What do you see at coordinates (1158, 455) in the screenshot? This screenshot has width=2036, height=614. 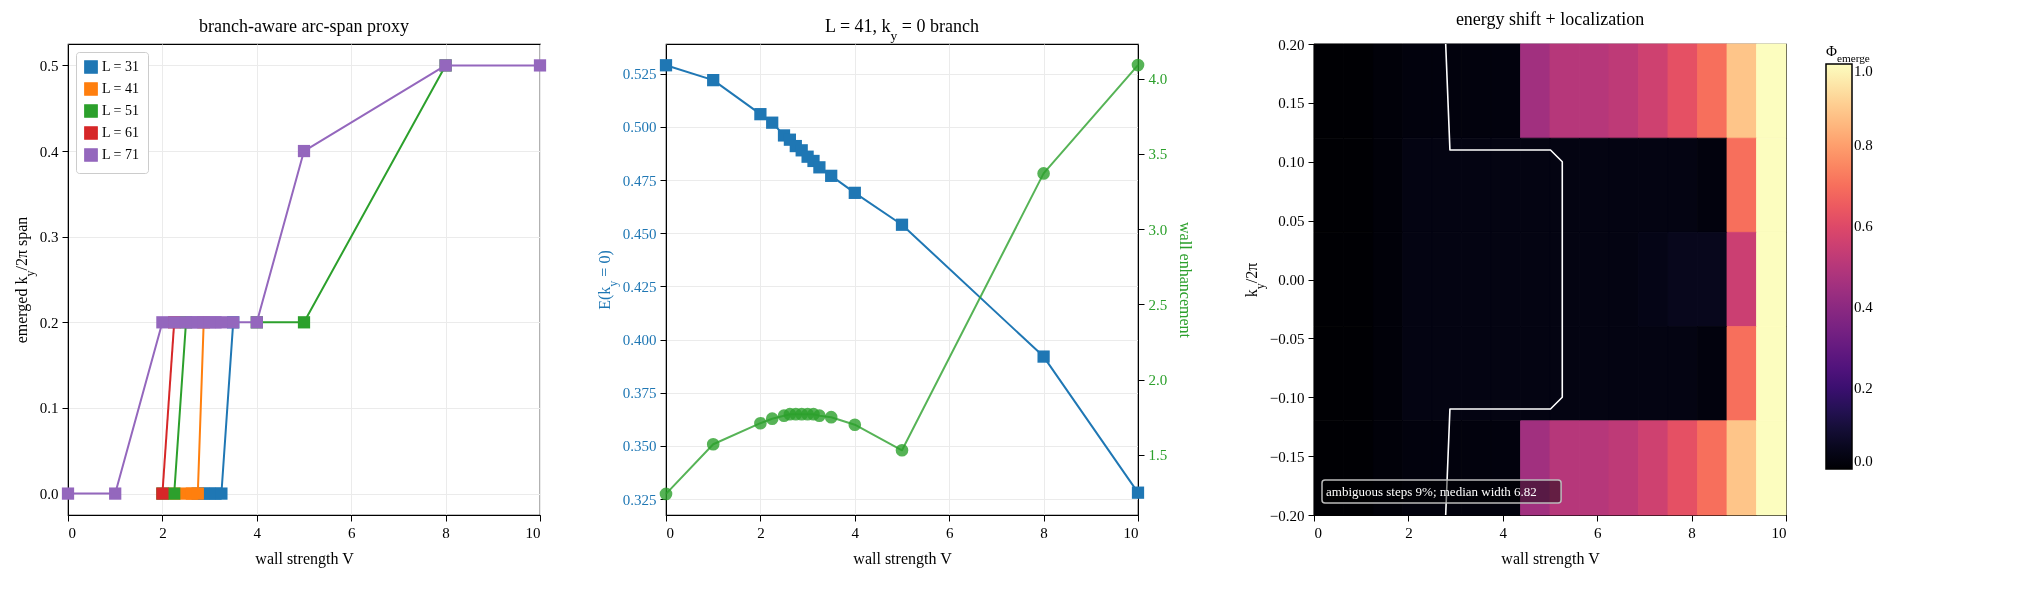 I see `y2-tick-label: 1.5` at bounding box center [1158, 455].